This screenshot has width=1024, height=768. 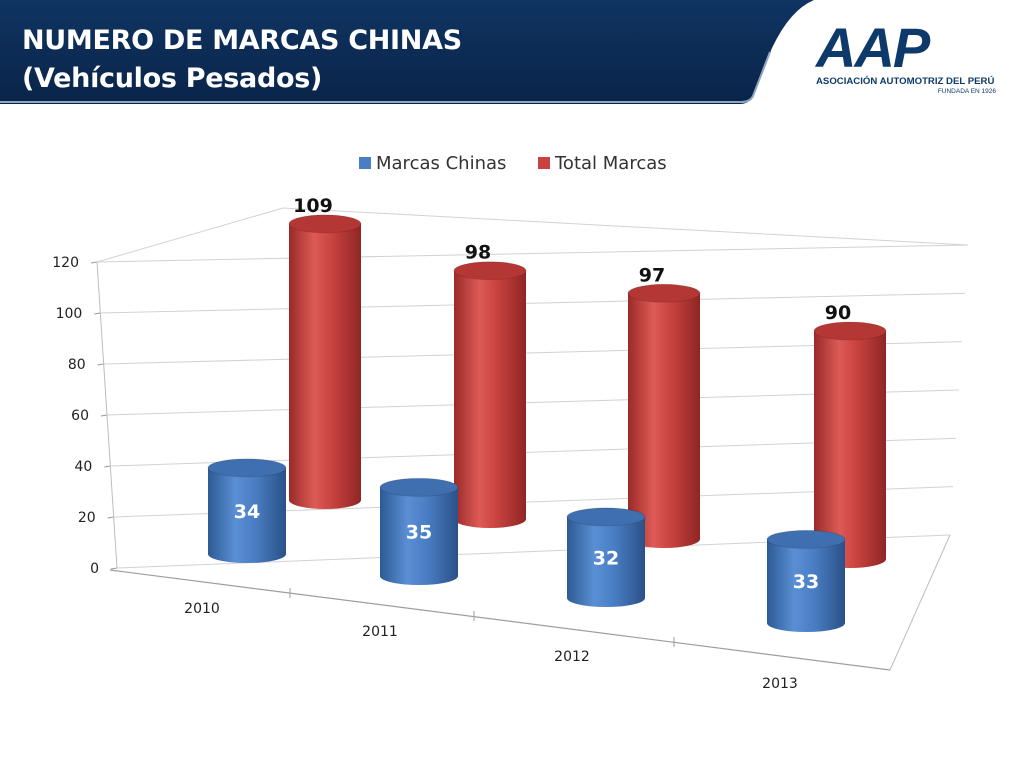 What do you see at coordinates (905, 81) in the screenshot?
I see `logo-name: ASOCIACIÓN AUTOMOTRIZ DEL PERÚ` at bounding box center [905, 81].